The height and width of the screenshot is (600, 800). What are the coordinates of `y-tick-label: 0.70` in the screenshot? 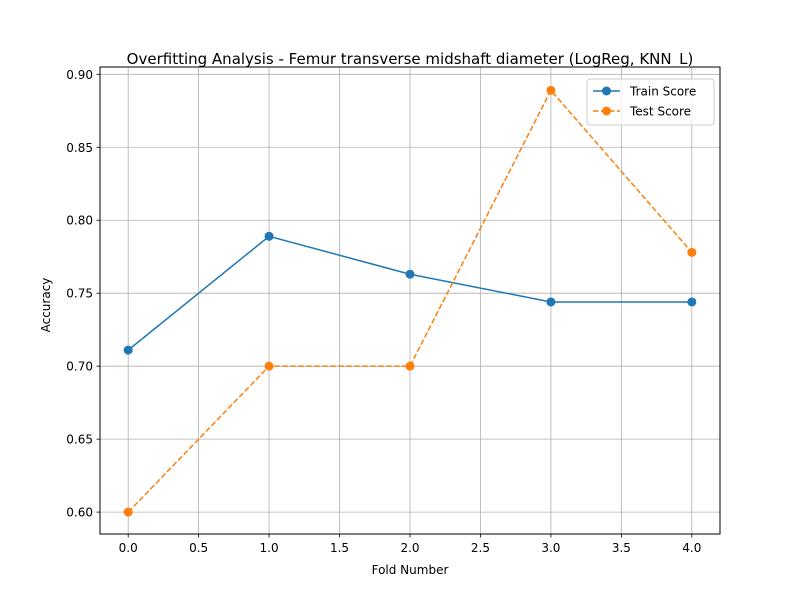 It's located at (79, 367).